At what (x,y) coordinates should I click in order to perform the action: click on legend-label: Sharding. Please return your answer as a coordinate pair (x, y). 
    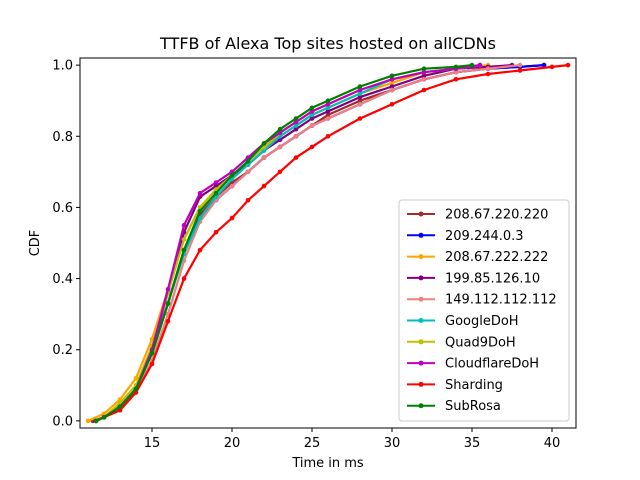
    Looking at the image, I should click on (474, 385).